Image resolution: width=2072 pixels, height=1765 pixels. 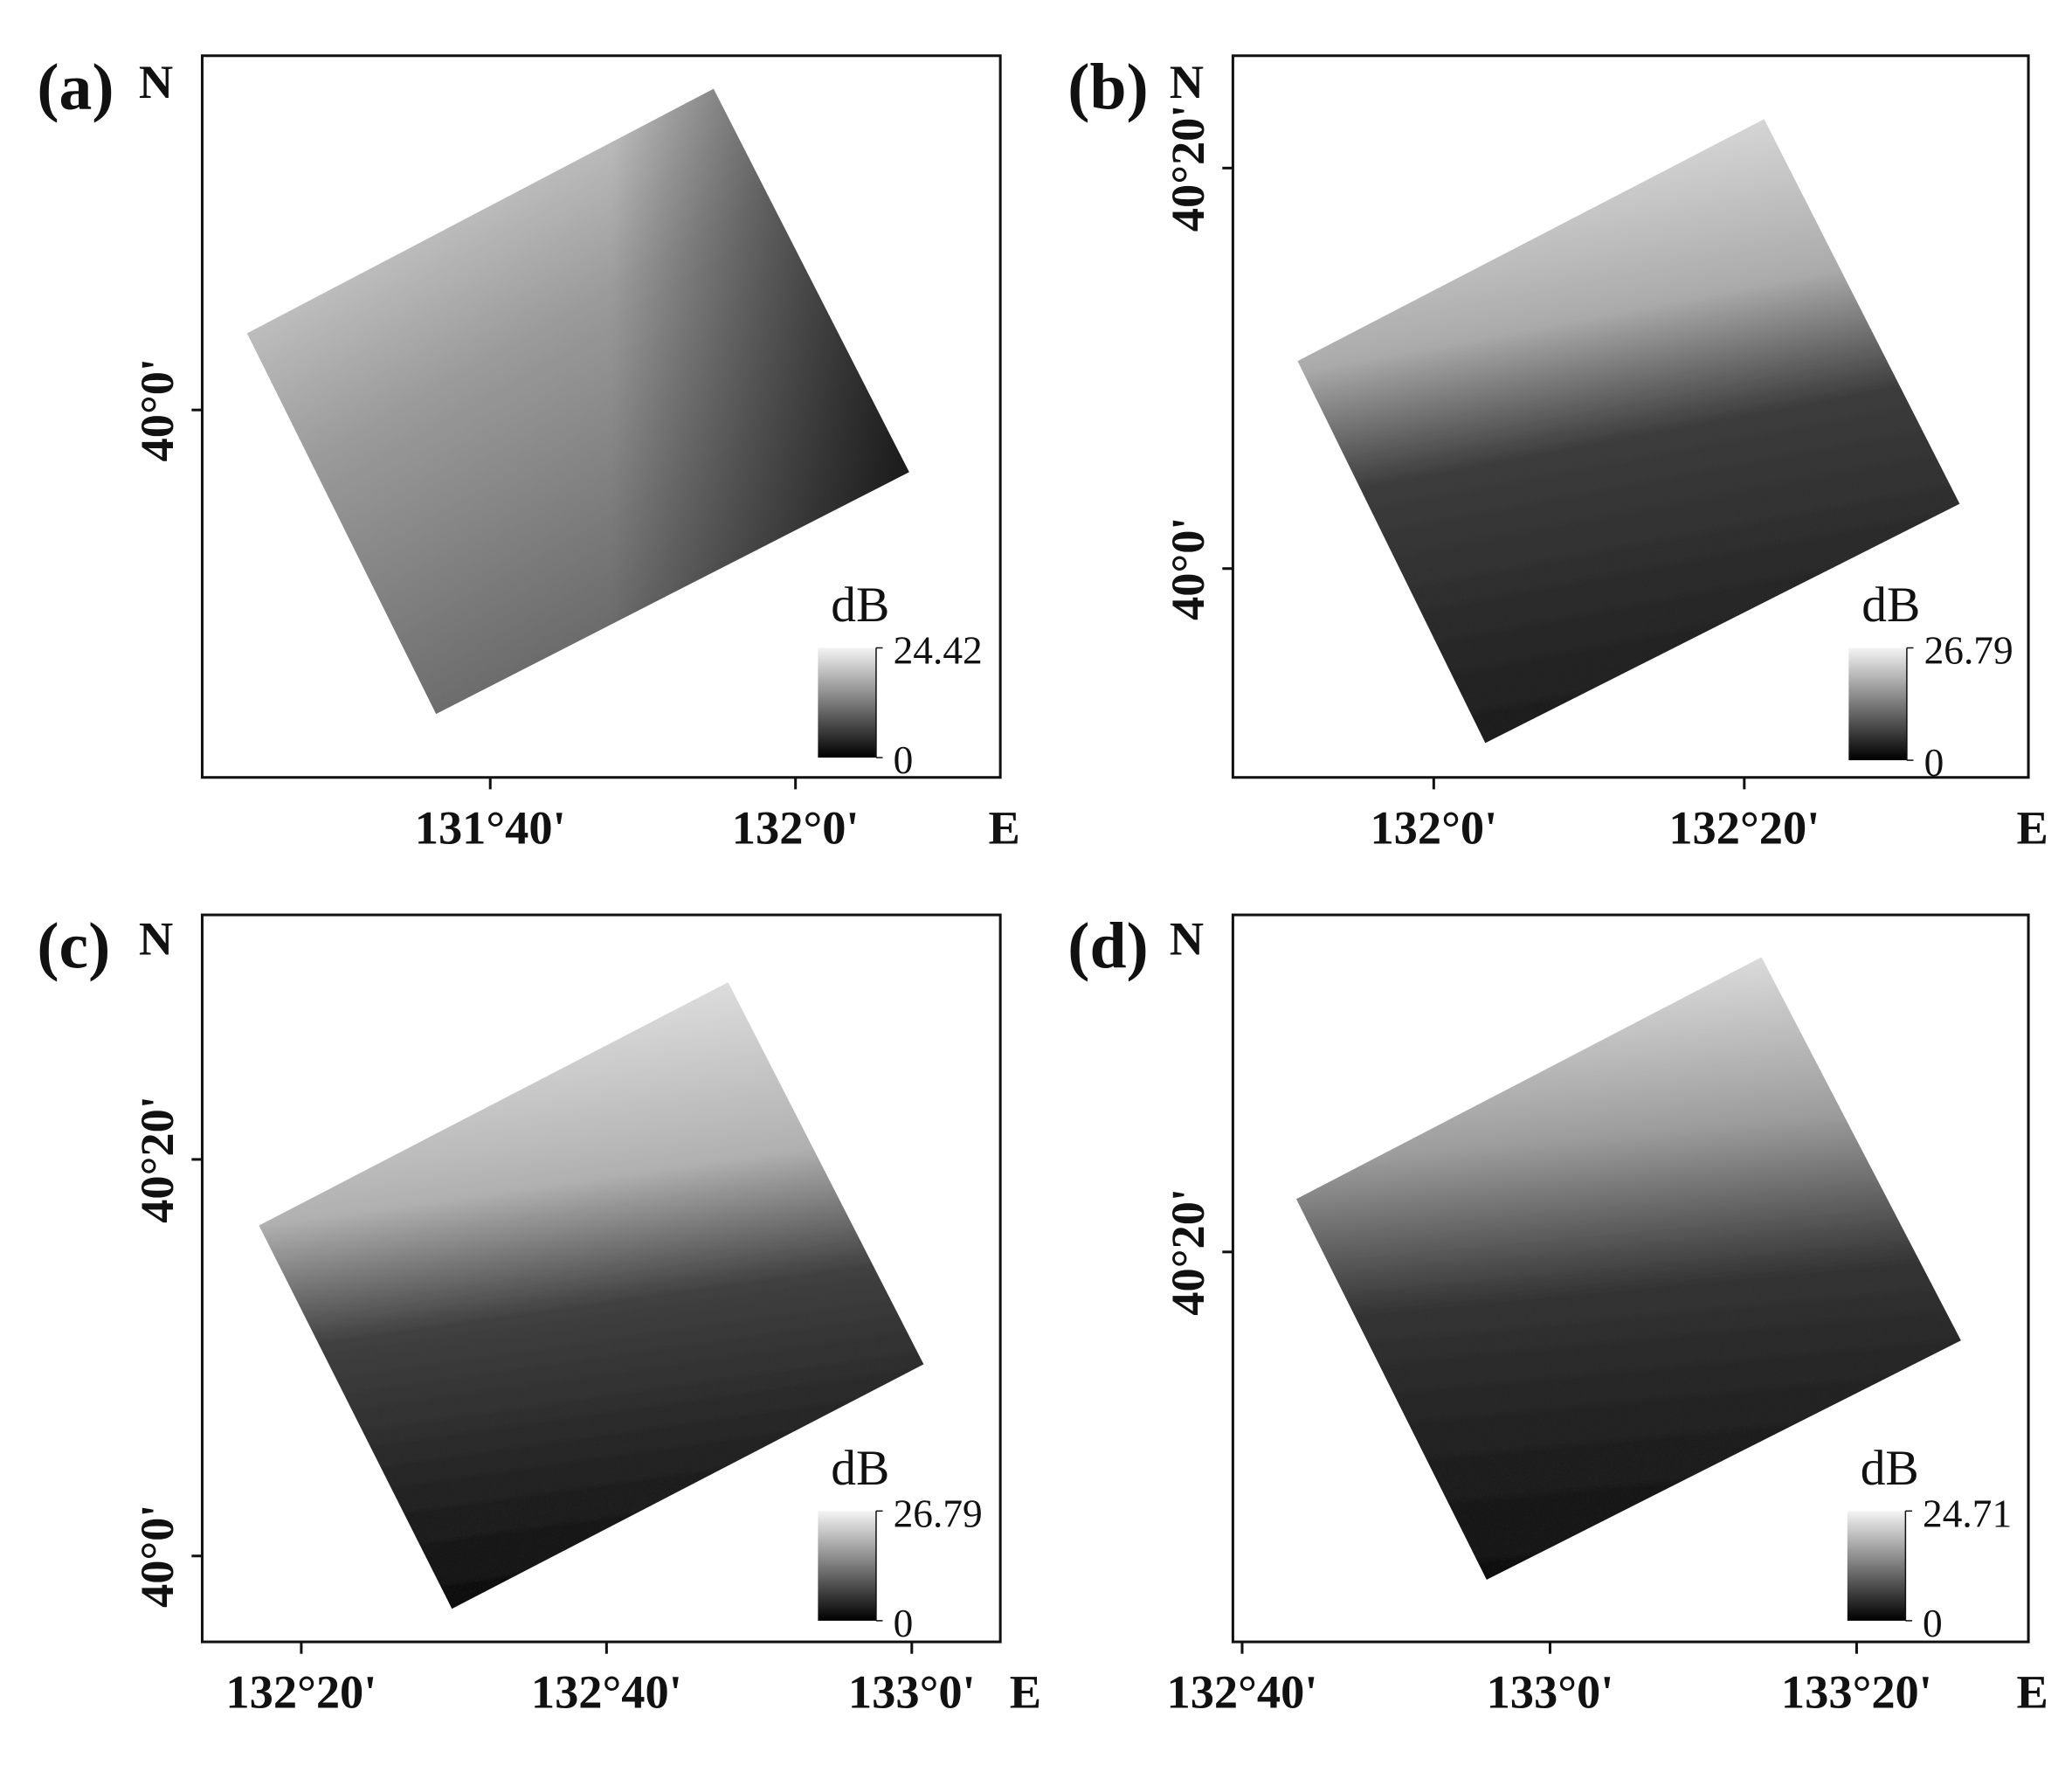 I want to click on sar-image-shade, so click(x=577, y=401).